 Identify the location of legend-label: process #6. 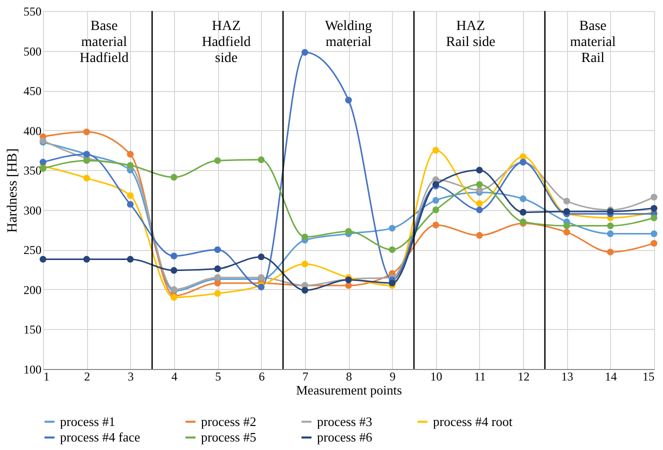
(345, 437).